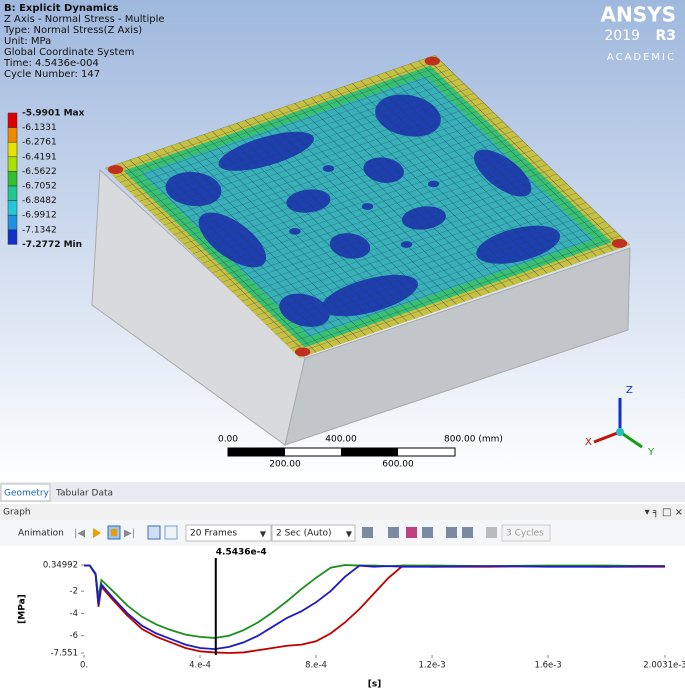  Describe the element at coordinates (285, 465) in the screenshot. I see `scale-label: 200.00` at that location.